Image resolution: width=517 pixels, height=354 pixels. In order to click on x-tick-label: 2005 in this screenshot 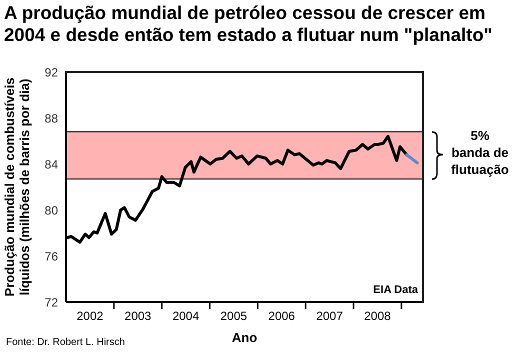, I will do `click(234, 316)`.